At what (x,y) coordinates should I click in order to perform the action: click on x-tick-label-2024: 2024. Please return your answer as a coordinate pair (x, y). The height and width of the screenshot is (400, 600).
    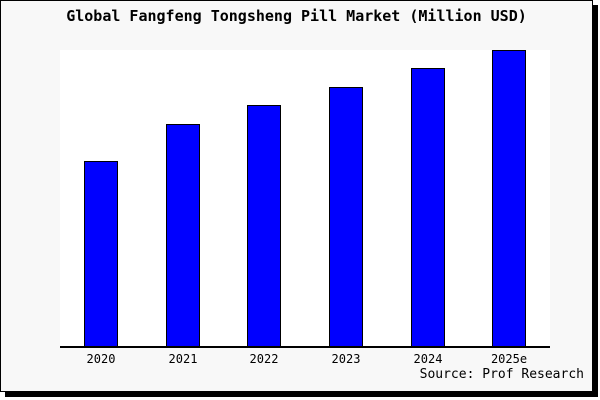
    Looking at the image, I should click on (428, 359).